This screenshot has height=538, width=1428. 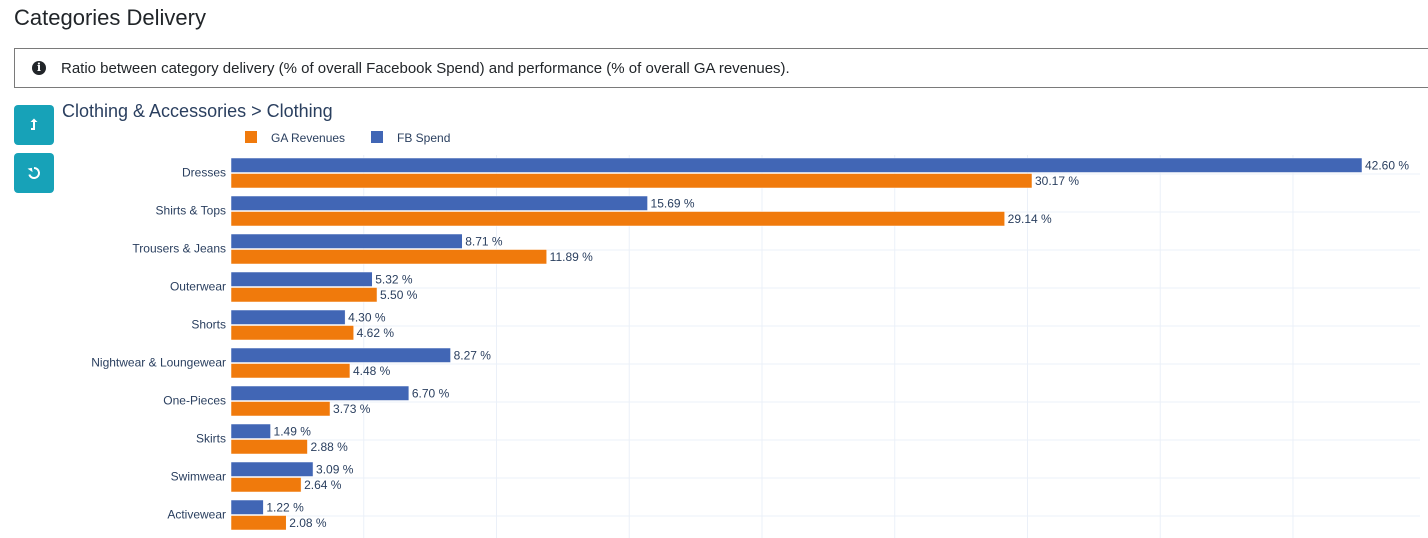 What do you see at coordinates (266, 485) in the screenshot?
I see `bar-ga-revenues-swimwear` at bounding box center [266, 485].